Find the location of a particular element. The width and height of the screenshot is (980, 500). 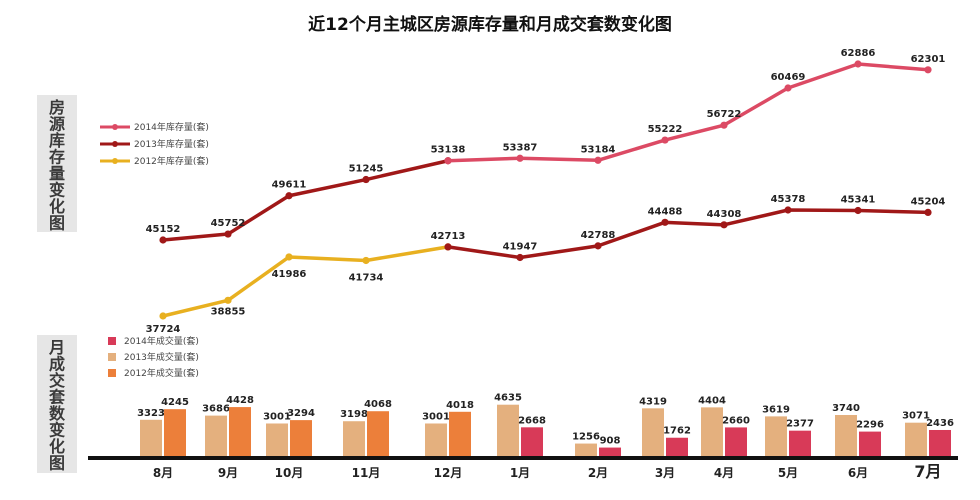

bar-value-label: 4319 is located at coordinates (653, 401).